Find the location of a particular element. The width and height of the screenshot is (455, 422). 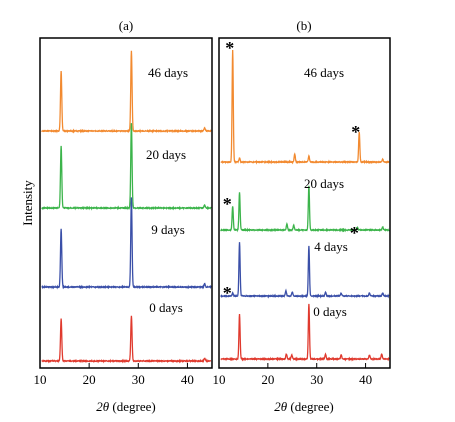

panel-b-trace-label: 0 days is located at coordinates (330, 311).